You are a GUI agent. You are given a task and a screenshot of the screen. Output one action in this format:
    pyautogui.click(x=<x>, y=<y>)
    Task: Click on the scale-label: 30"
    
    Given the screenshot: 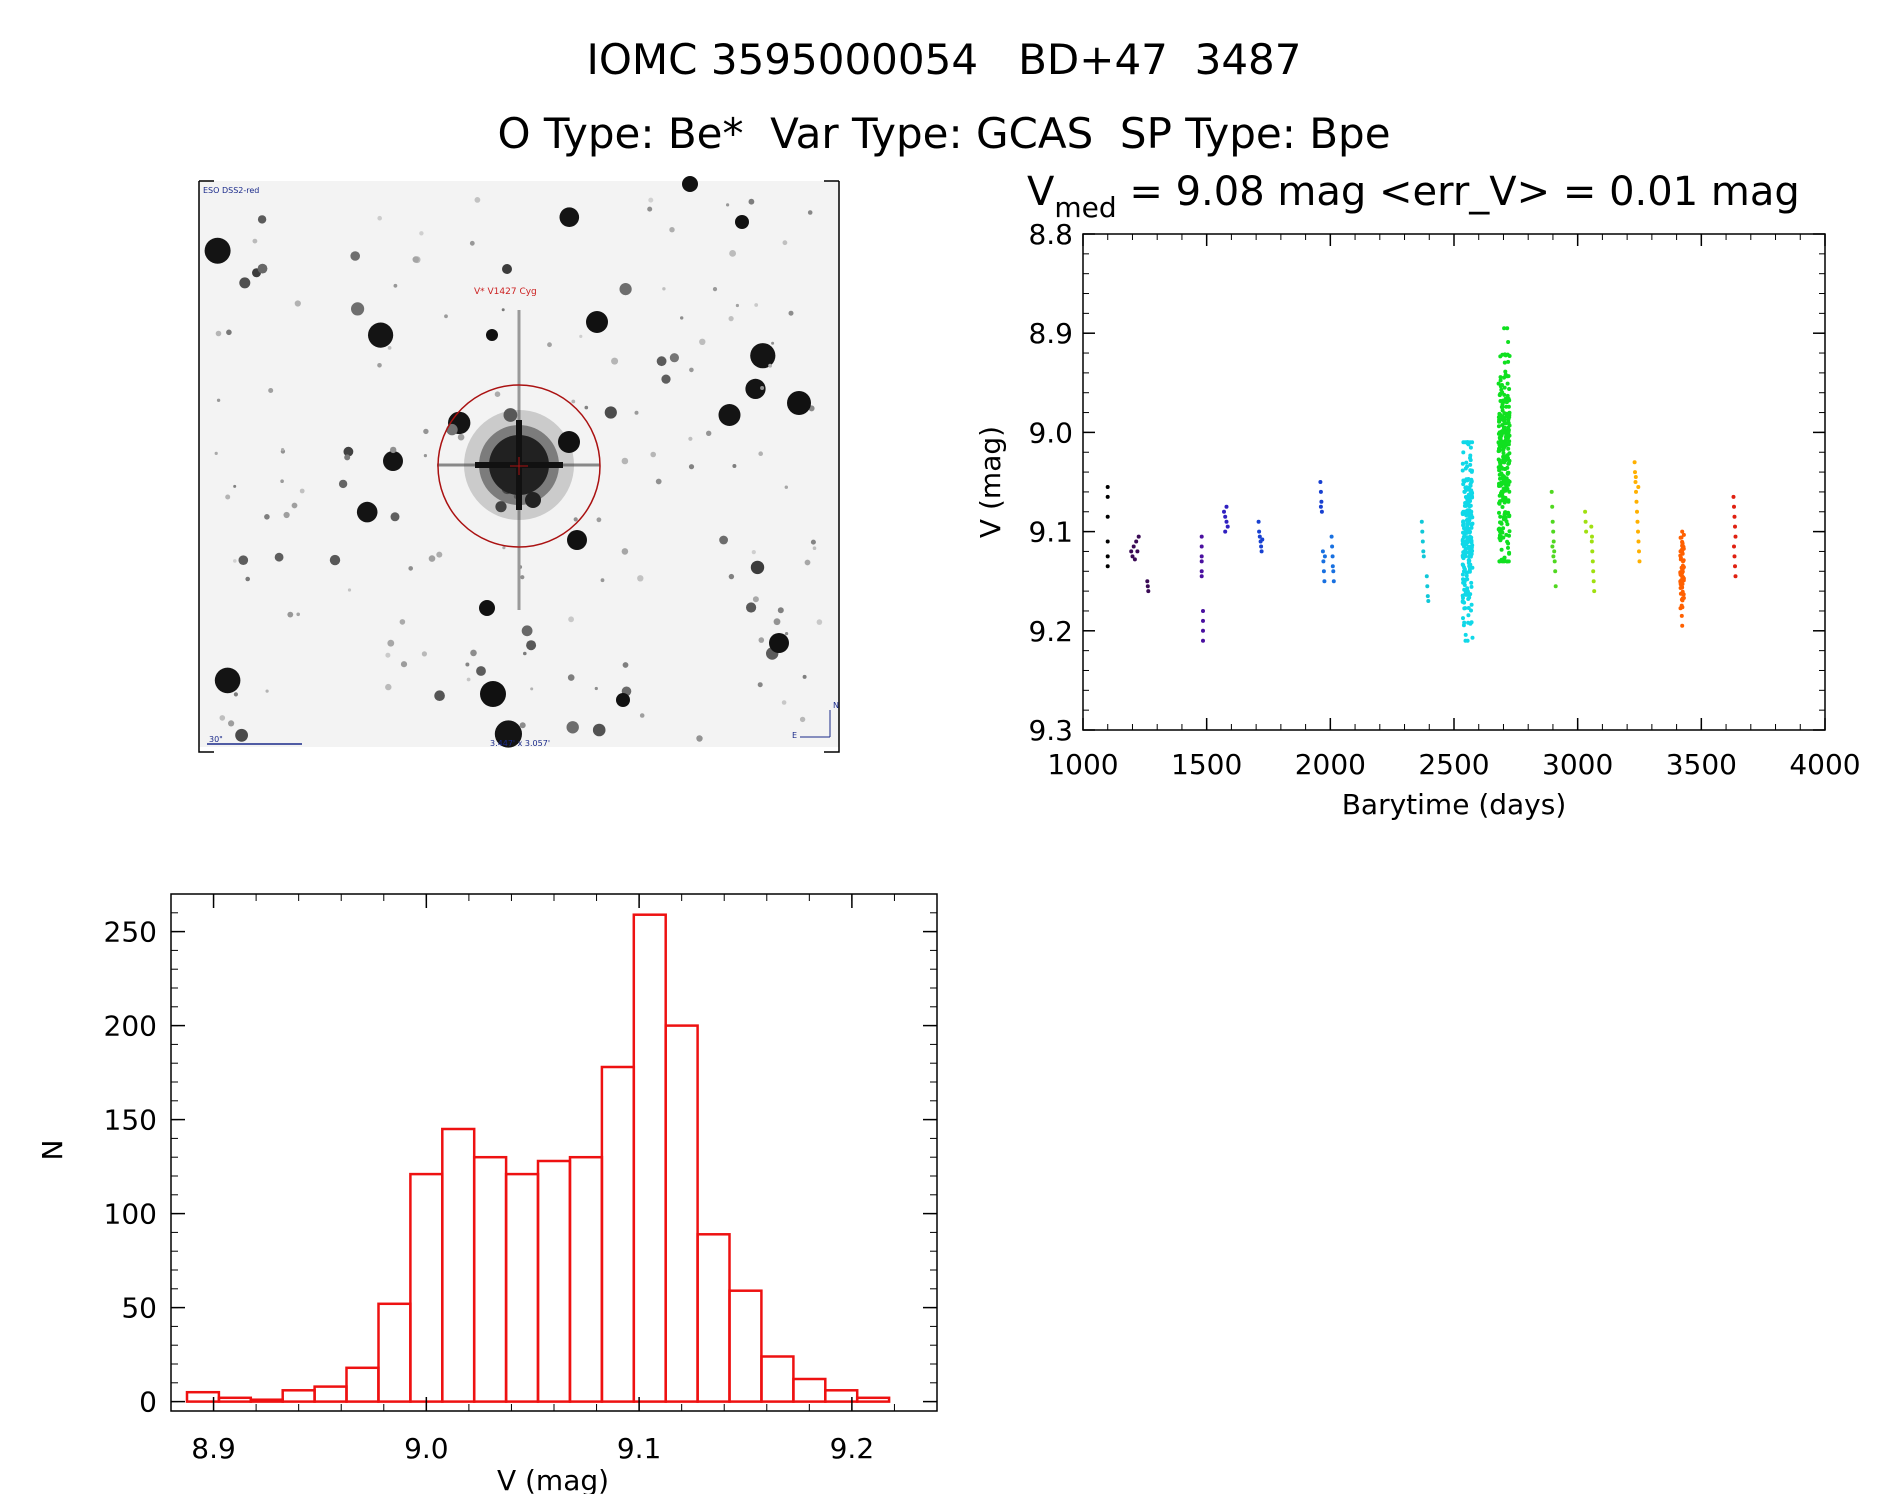 What is the action you would take?
    pyautogui.click(x=216, y=739)
    